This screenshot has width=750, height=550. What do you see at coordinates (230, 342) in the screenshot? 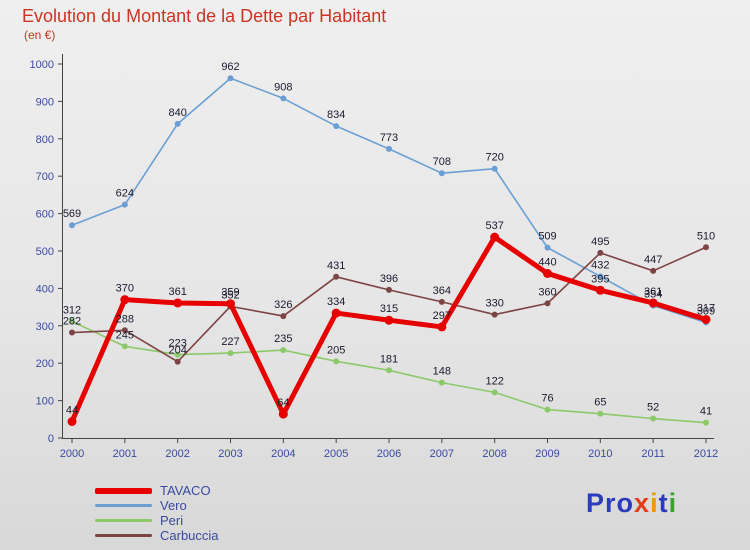
I see `svg-text: 227` at bounding box center [230, 342].